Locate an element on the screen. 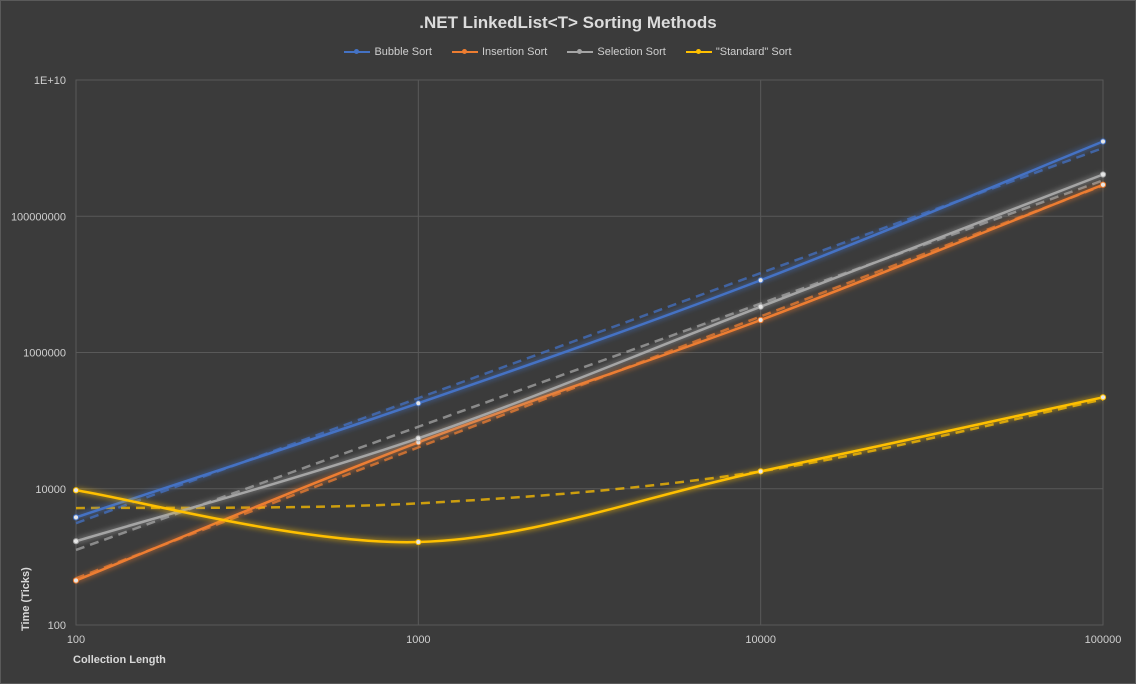  legend-item-bubble-sort: Bubble Sort is located at coordinates (388, 52).